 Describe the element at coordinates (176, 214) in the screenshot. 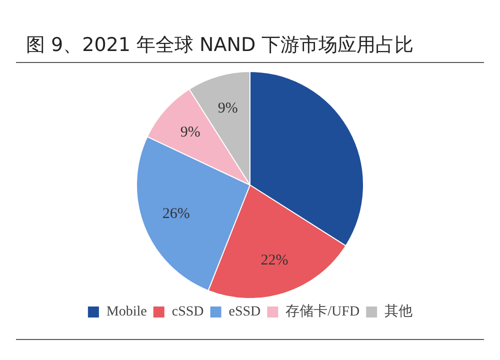

I see `data-label: 26%` at that location.